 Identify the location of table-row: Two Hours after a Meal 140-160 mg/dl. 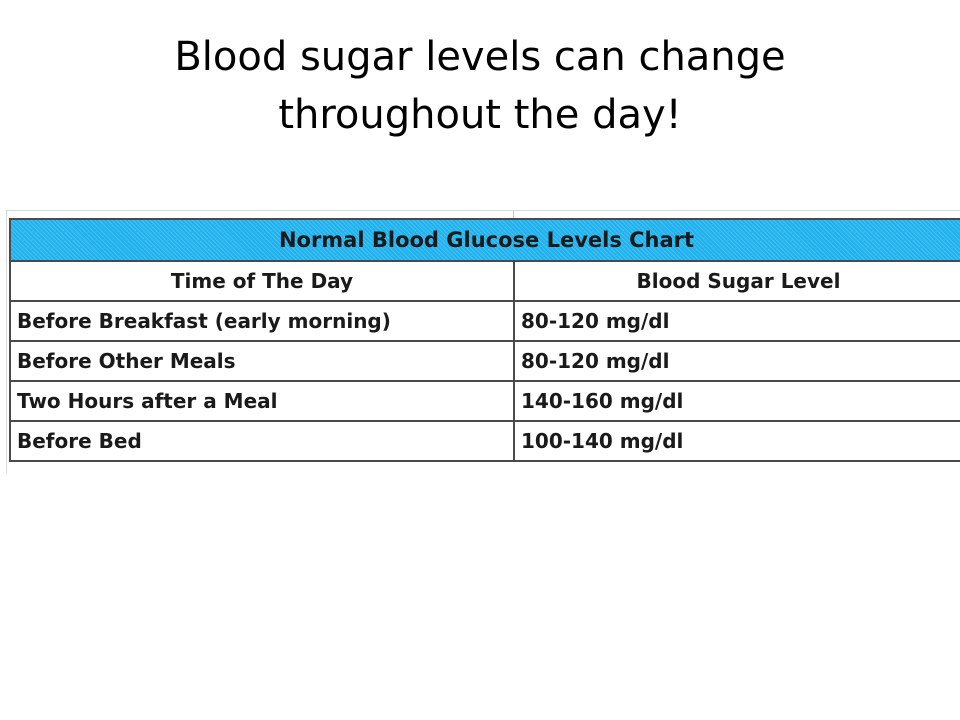
(484, 401).